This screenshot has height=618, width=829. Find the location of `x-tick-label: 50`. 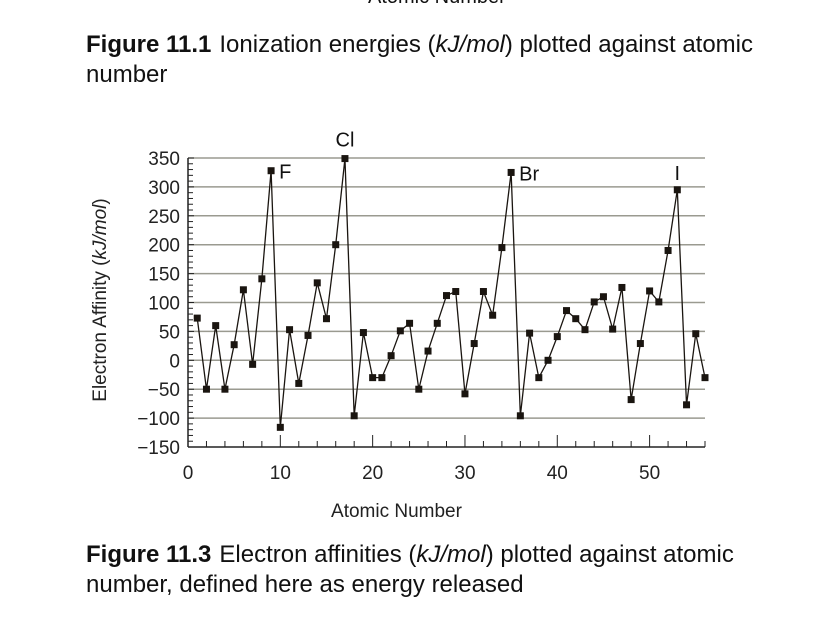

x-tick-label: 50 is located at coordinates (649, 473).